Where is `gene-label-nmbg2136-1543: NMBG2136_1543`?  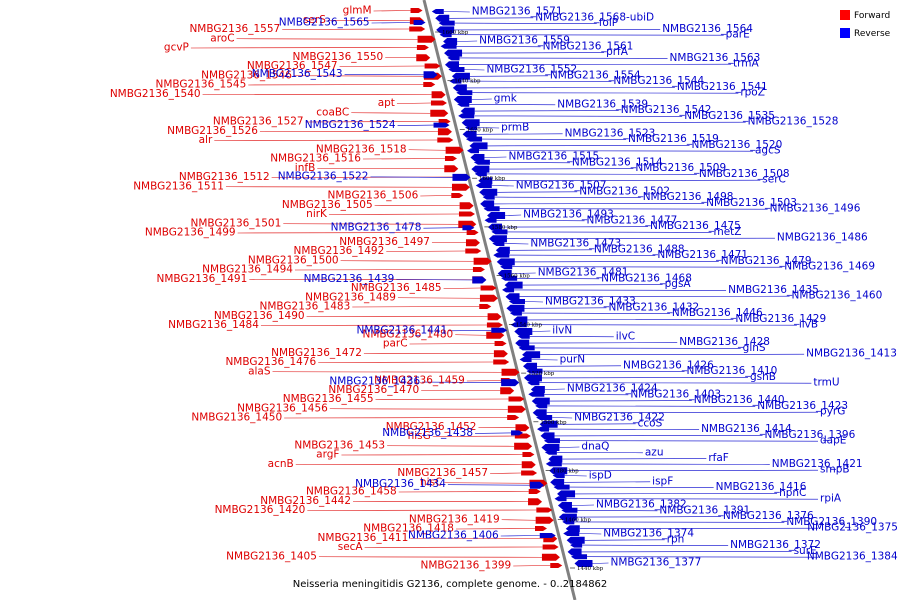 gene-label-nmbg2136-1543: NMBG2136_1543 is located at coordinates (297, 74).